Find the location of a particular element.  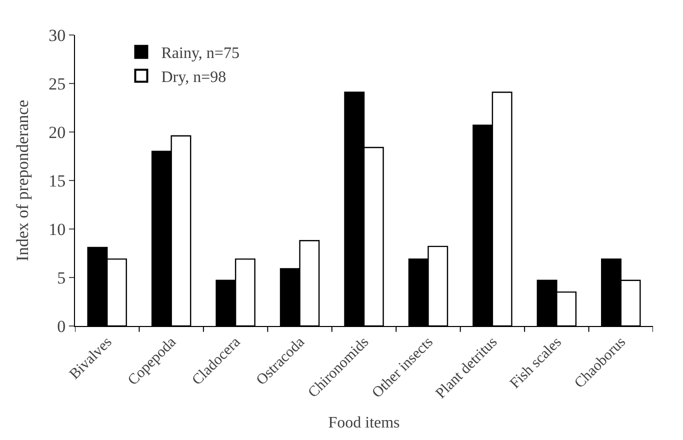

y-tick-label: 30 is located at coordinates (57, 35).